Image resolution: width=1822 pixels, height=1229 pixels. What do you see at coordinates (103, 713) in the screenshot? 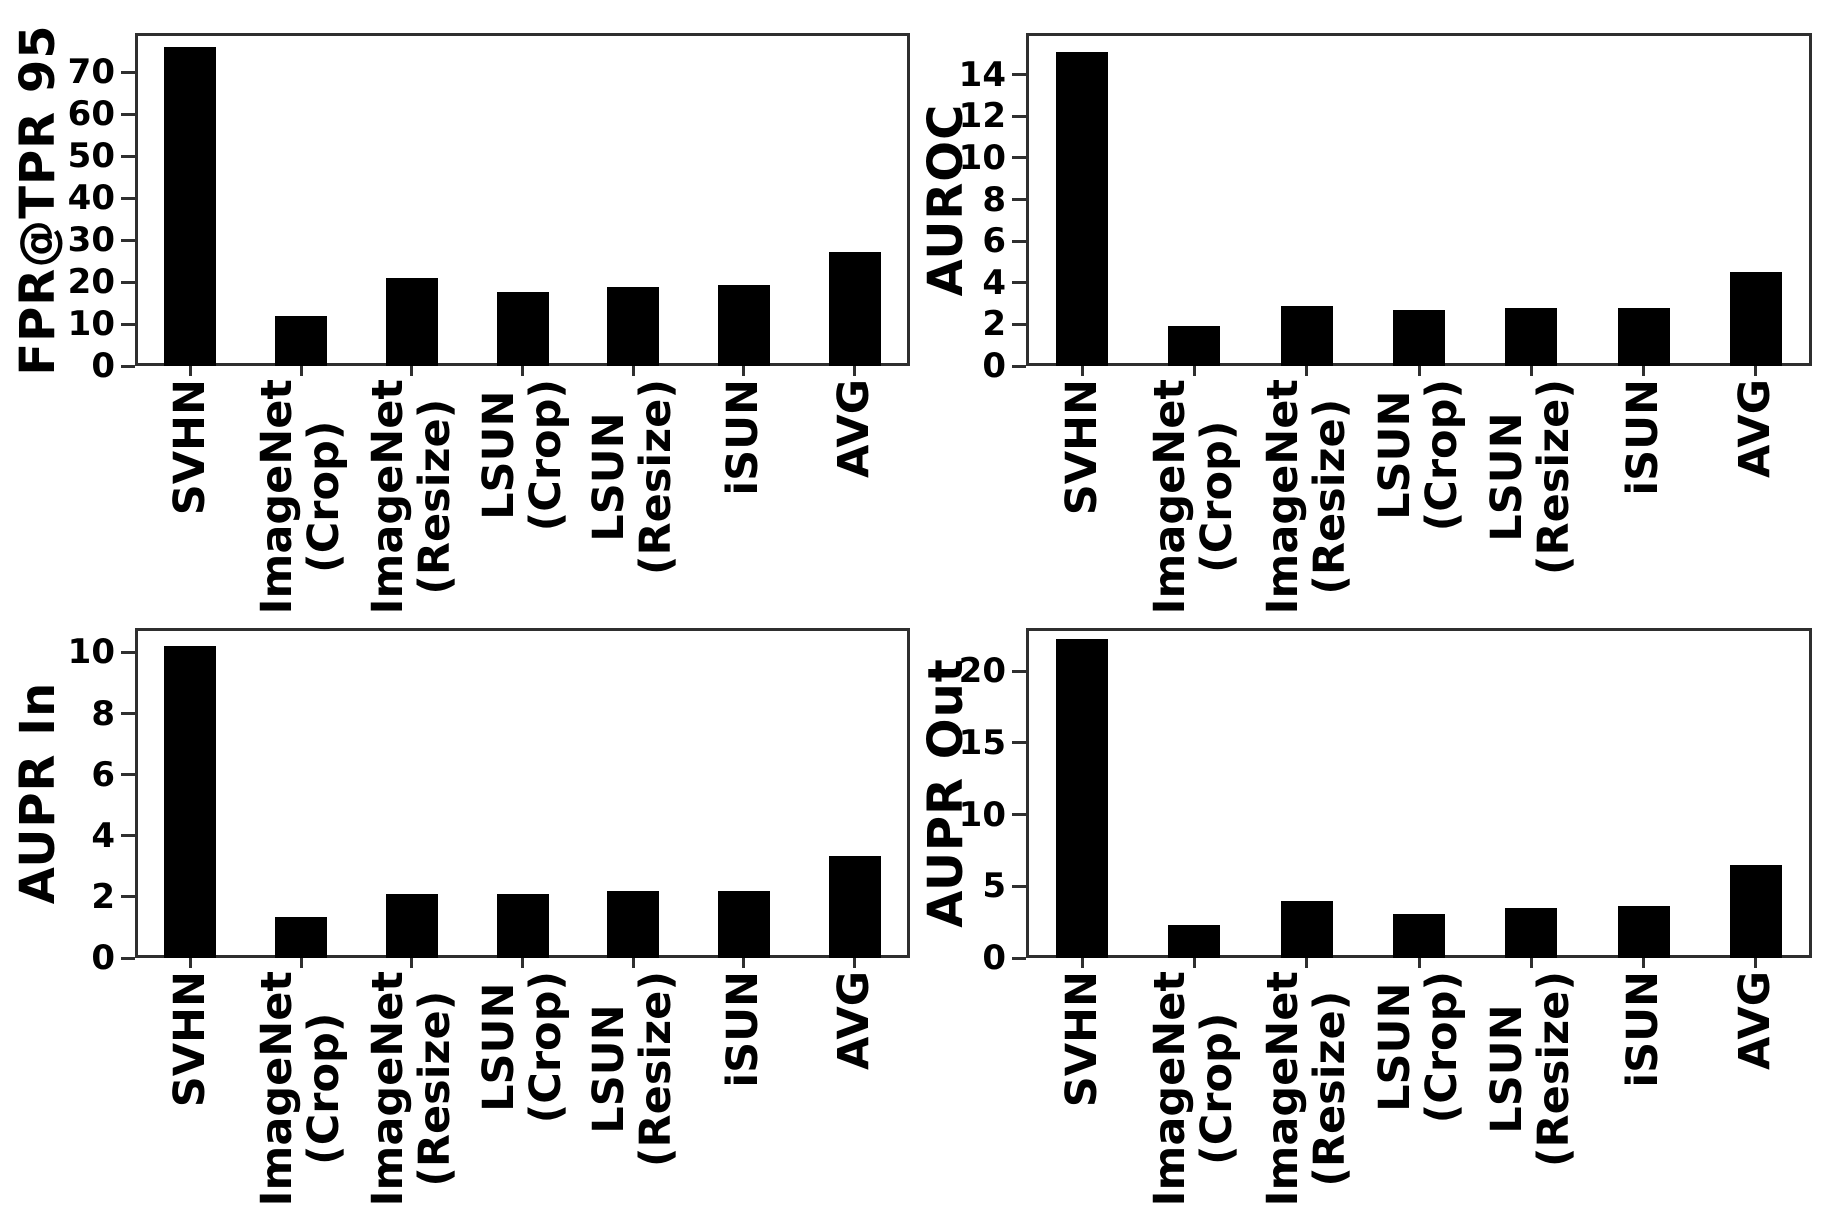
I see `y-tick-label: 8` at bounding box center [103, 713].